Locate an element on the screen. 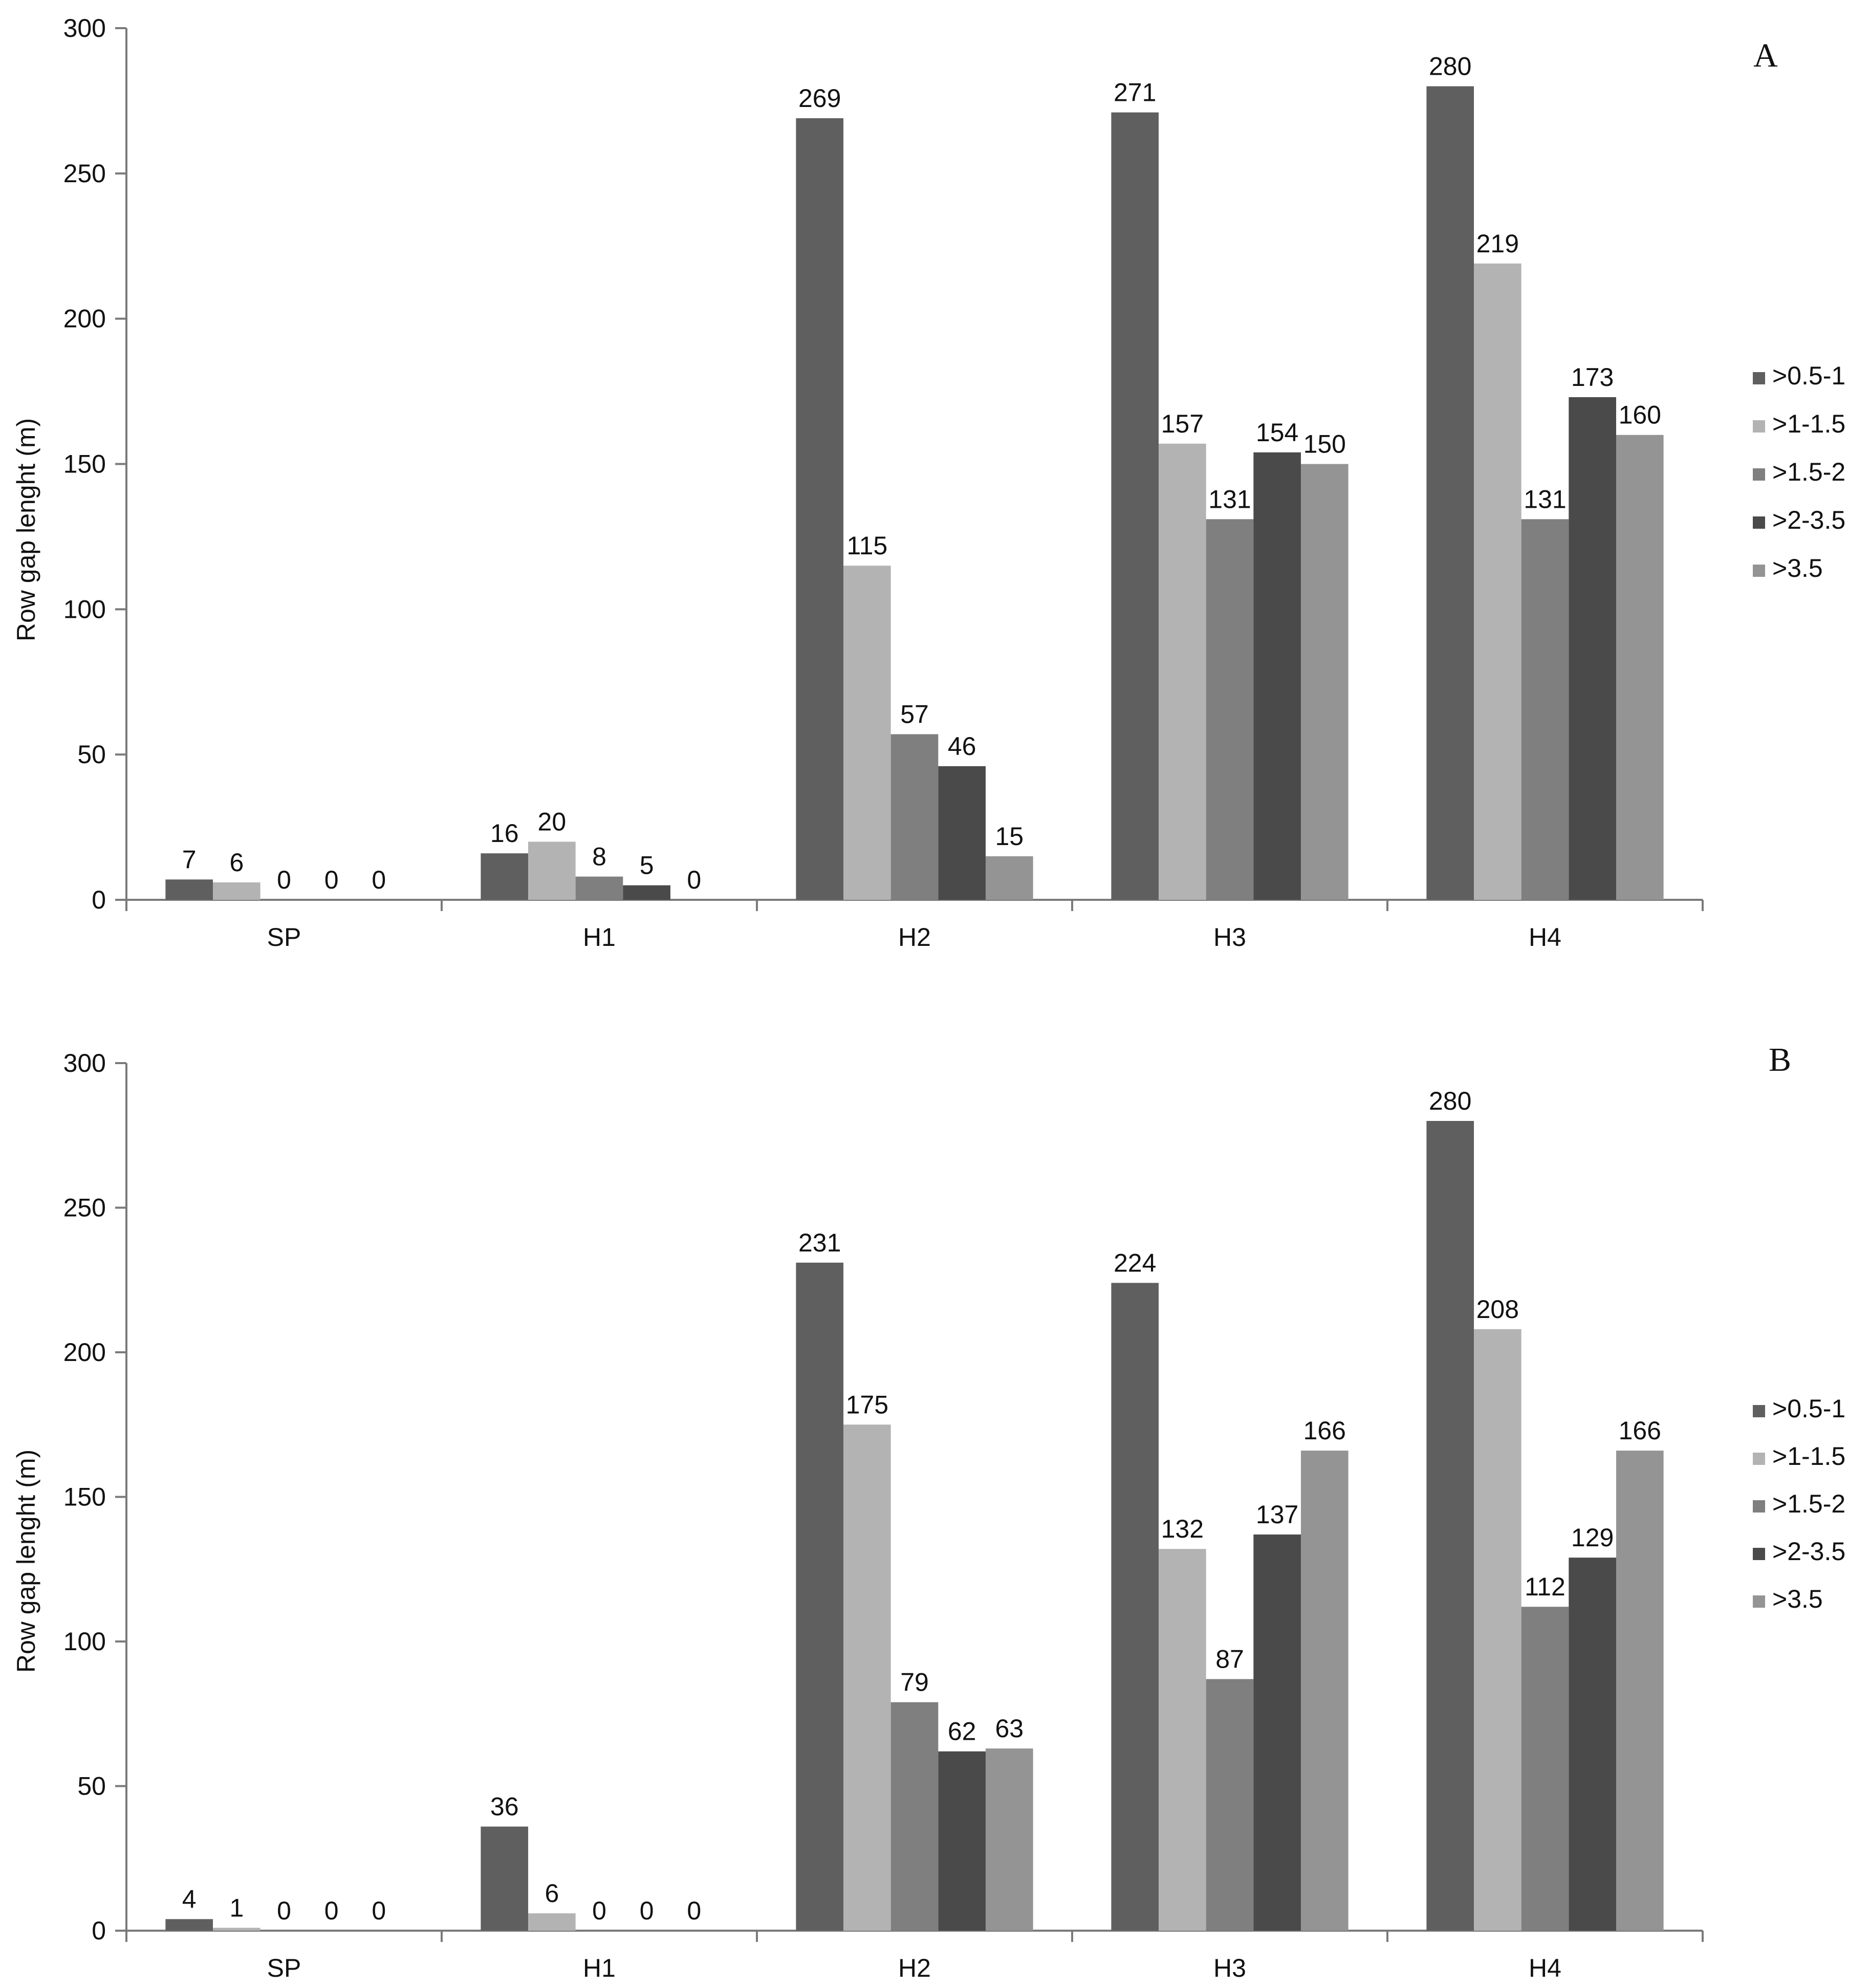 This screenshot has height=1988, width=1870. panel-b-data-label: 1 is located at coordinates (236, 1908).